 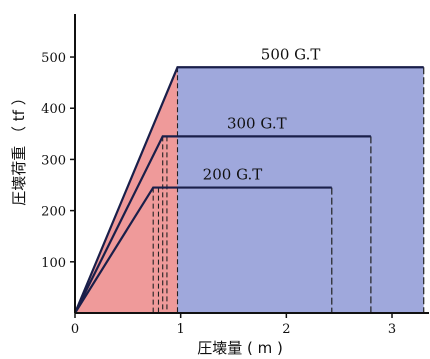 What do you see at coordinates (53, 58) in the screenshot?
I see `y-tick-label-4: 500` at bounding box center [53, 58].